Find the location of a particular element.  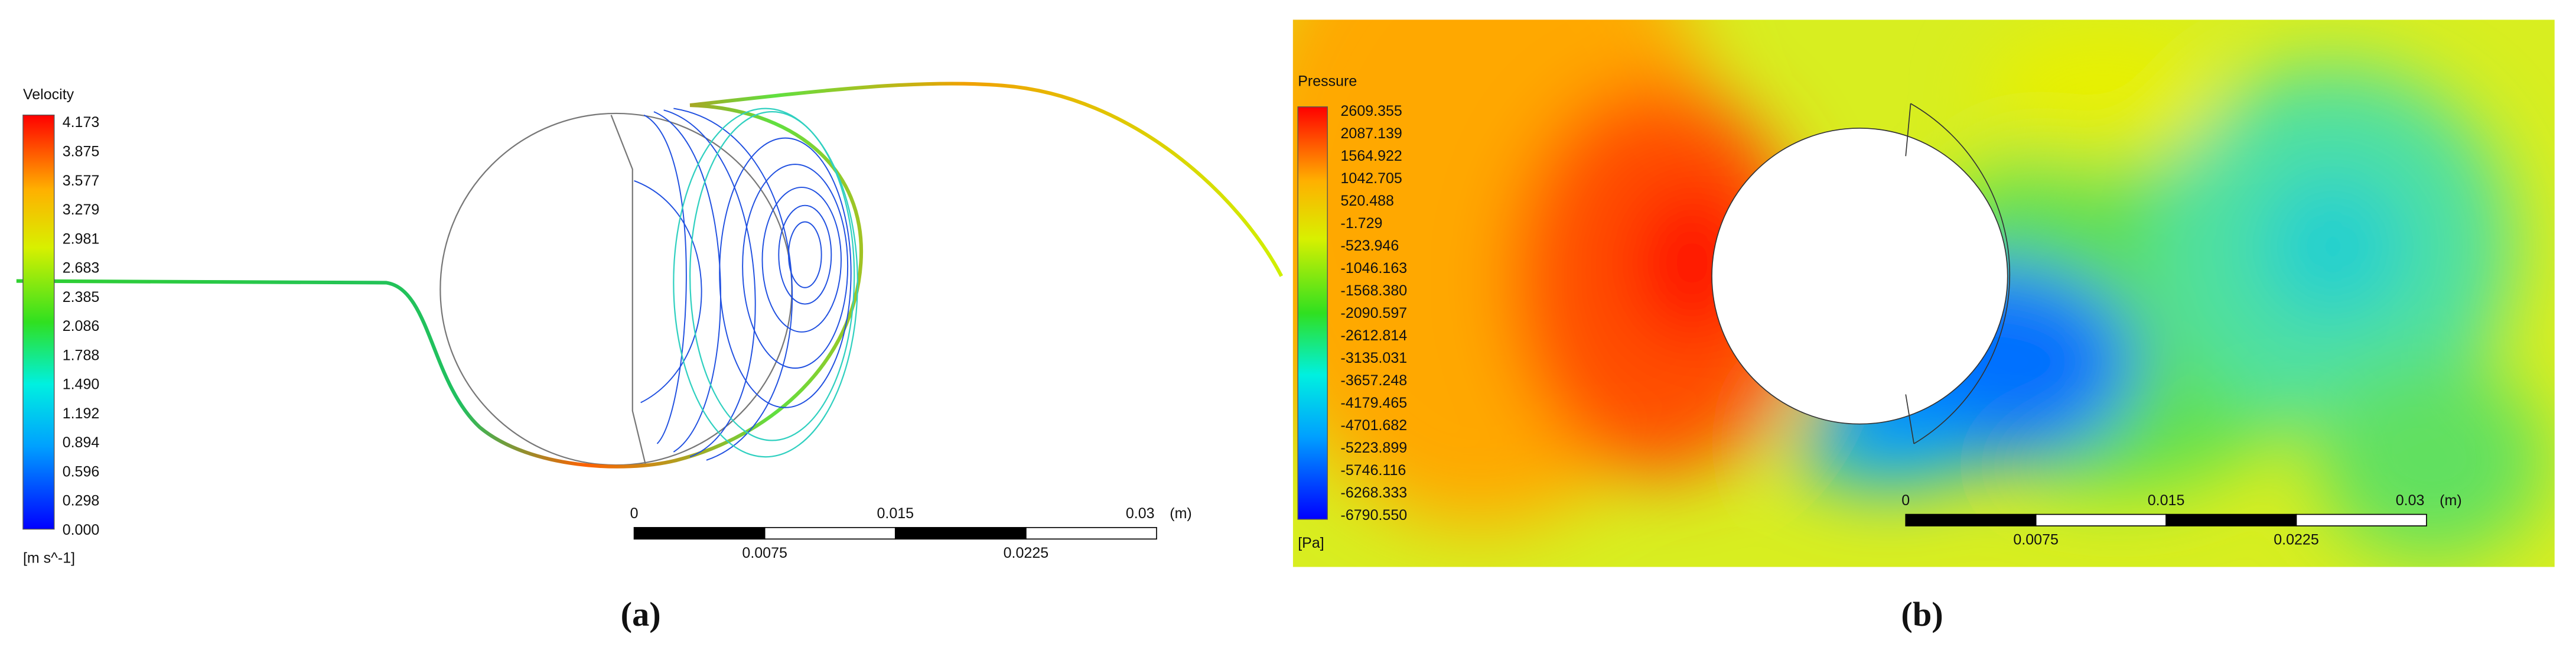

colorbar-tick-label: -1046.163 is located at coordinates (1374, 268).